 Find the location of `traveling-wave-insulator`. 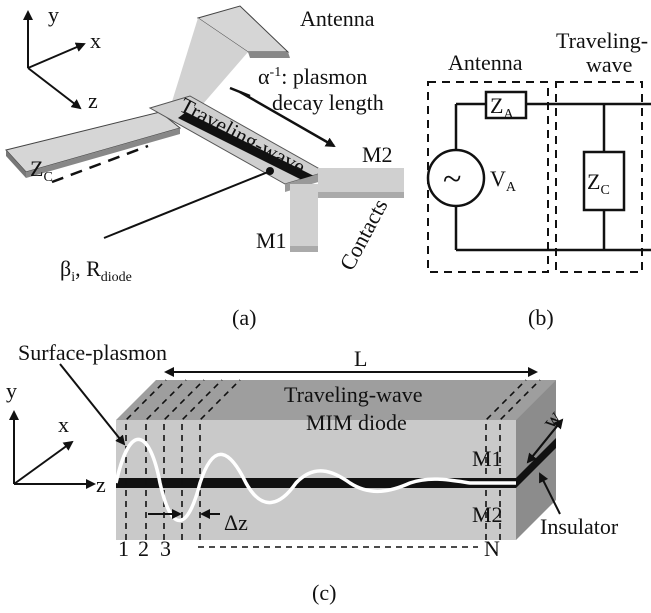

traveling-wave-insulator is located at coordinates (248, 148).